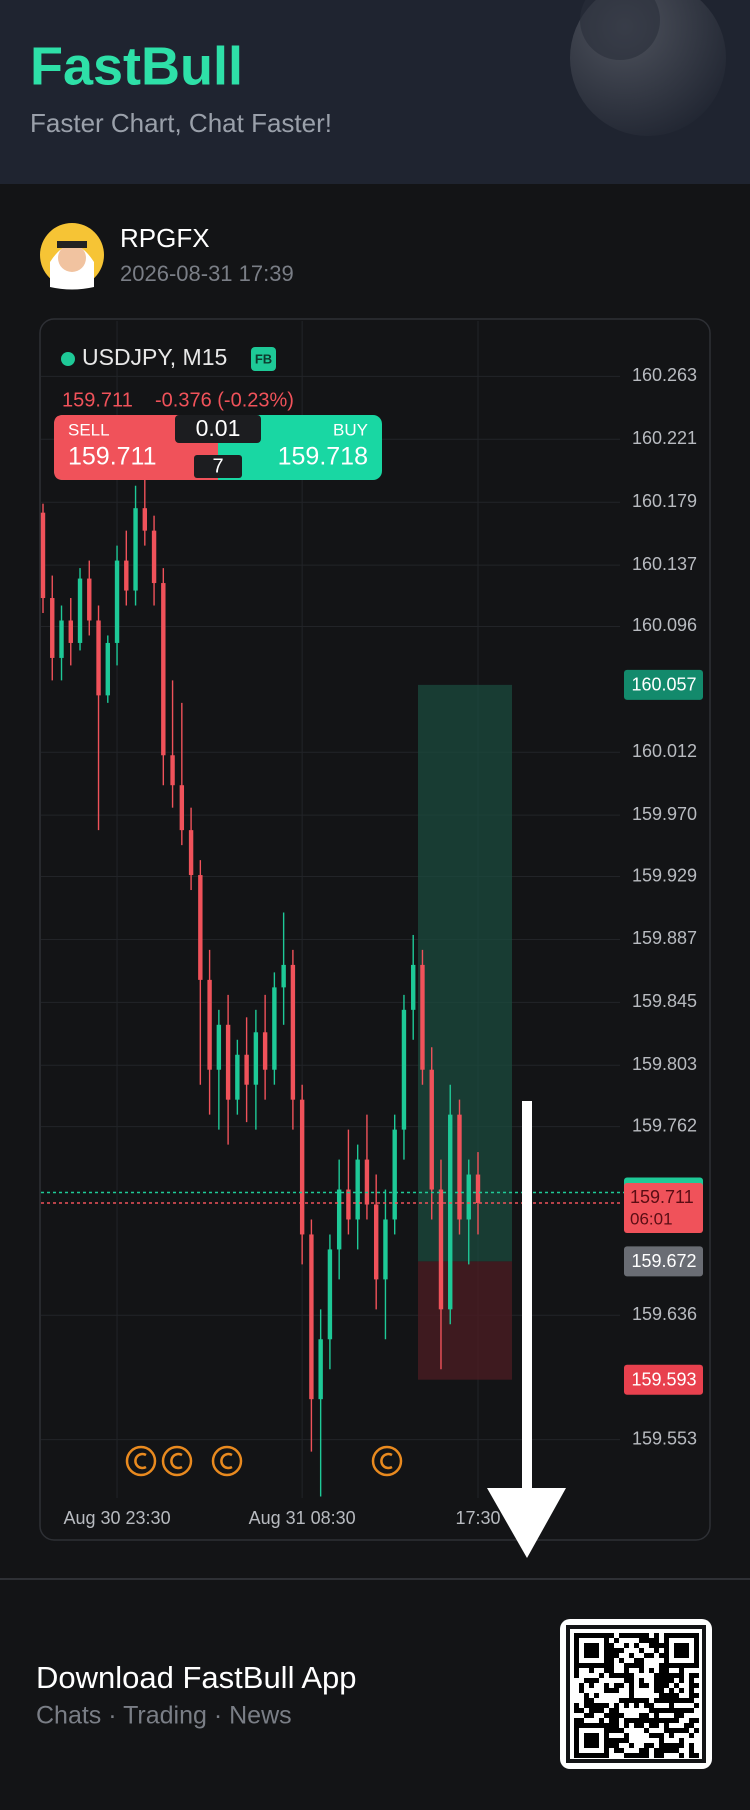 This screenshot has height=1810, width=750. Describe the element at coordinates (218, 429) in the screenshot. I see `lot-box` at that location.